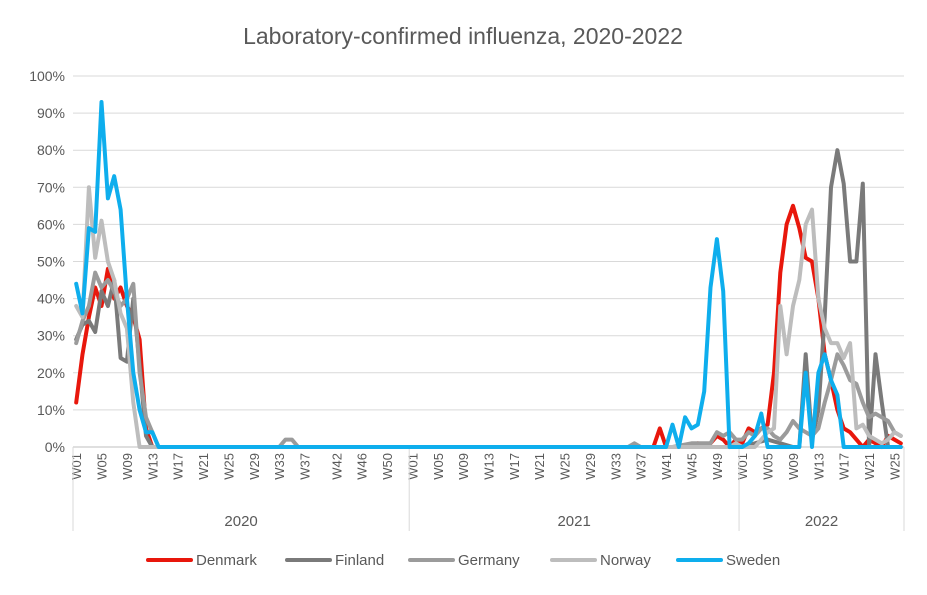  Describe the element at coordinates (666, 466) in the screenshot. I see `x-tick-label: W41` at that location.